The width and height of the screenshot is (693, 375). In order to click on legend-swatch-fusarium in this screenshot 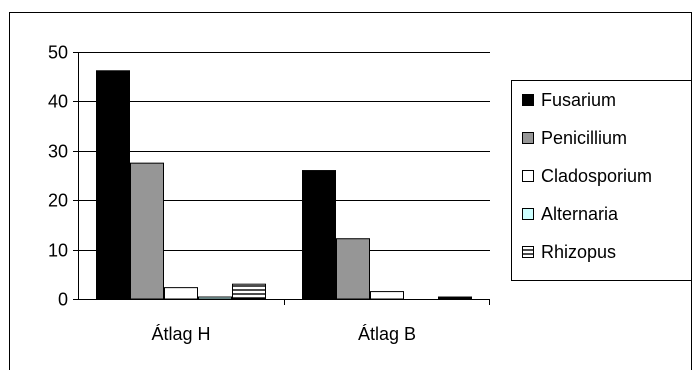, I will do `click(528, 100)`.